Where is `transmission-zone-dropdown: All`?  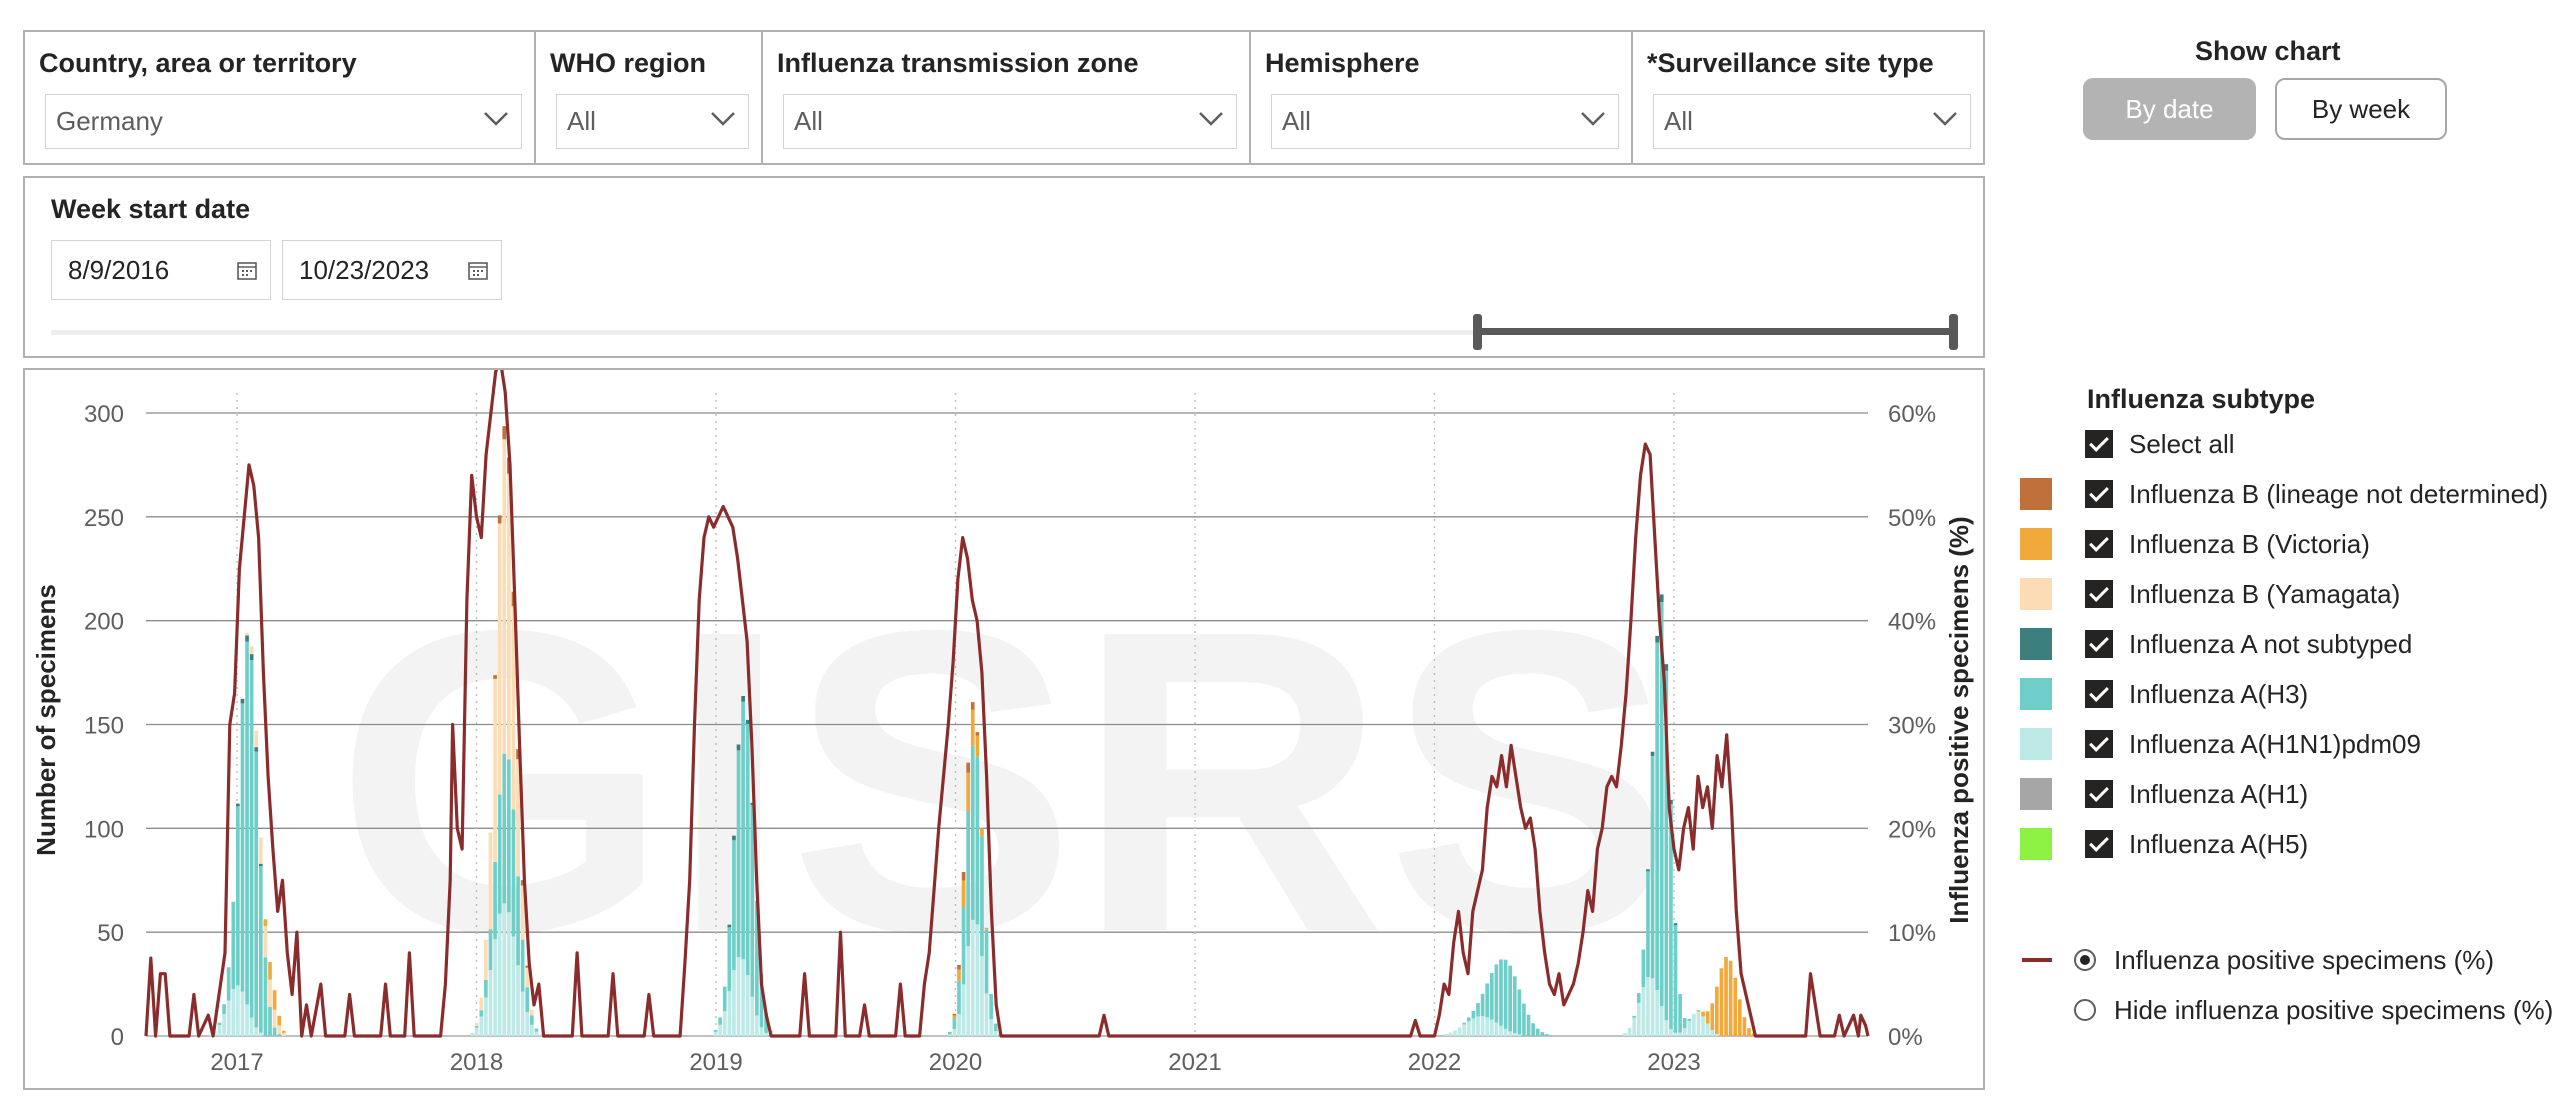 transmission-zone-dropdown: All is located at coordinates (1010, 121).